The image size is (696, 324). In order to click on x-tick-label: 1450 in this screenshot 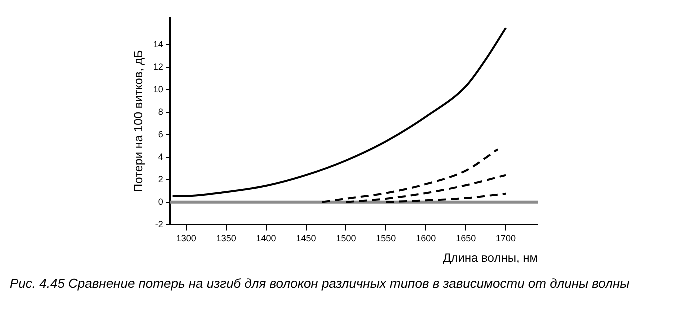, I will do `click(306, 239)`.